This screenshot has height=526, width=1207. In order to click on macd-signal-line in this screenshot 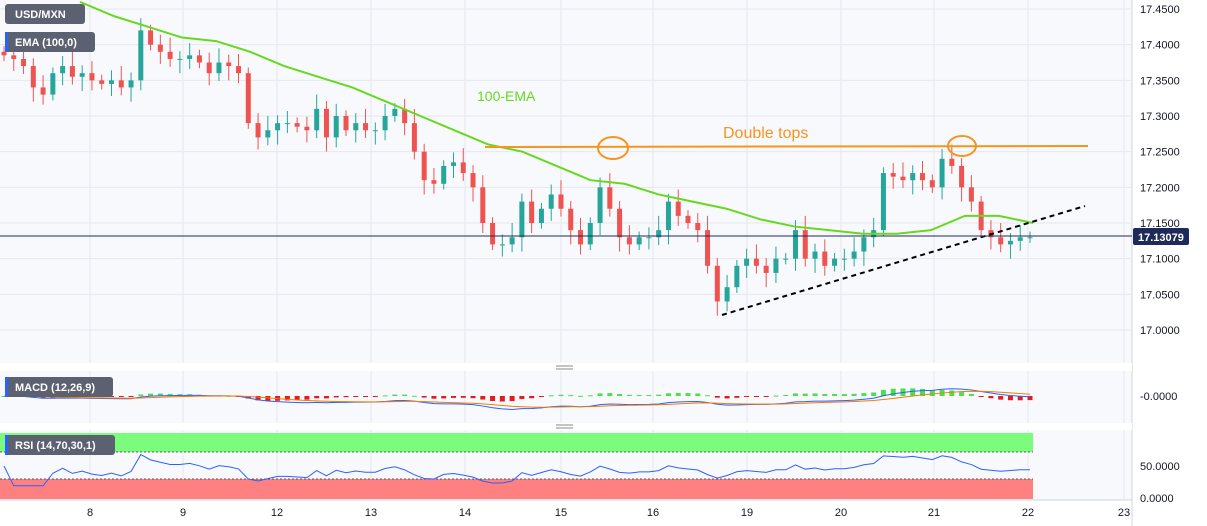, I will do `click(517, 399)`.